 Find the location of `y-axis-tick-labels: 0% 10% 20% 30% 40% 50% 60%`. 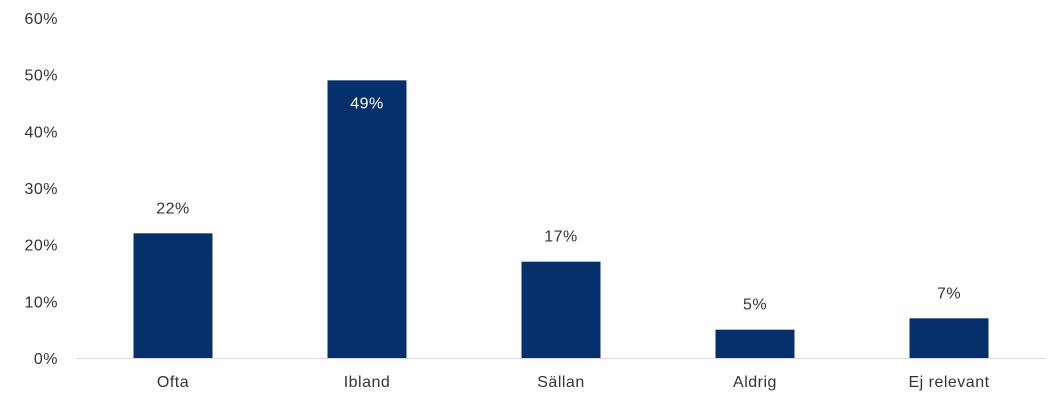

y-axis-tick-labels: 0% 10% 20% 30% 40% 50% 60% is located at coordinates (41, 189).